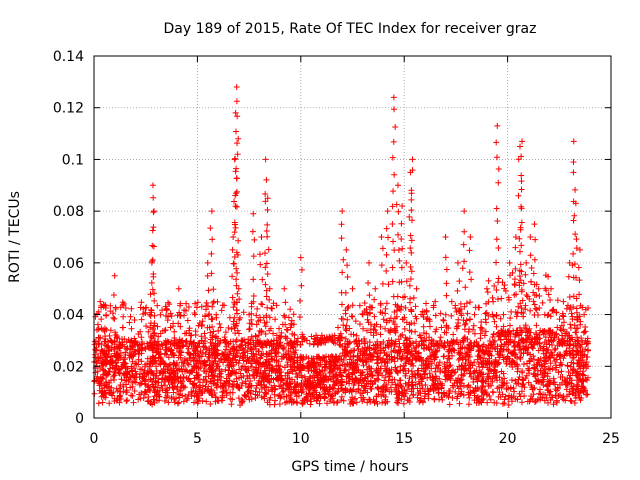  I want to click on x-tick-label: 0, so click(94, 439).